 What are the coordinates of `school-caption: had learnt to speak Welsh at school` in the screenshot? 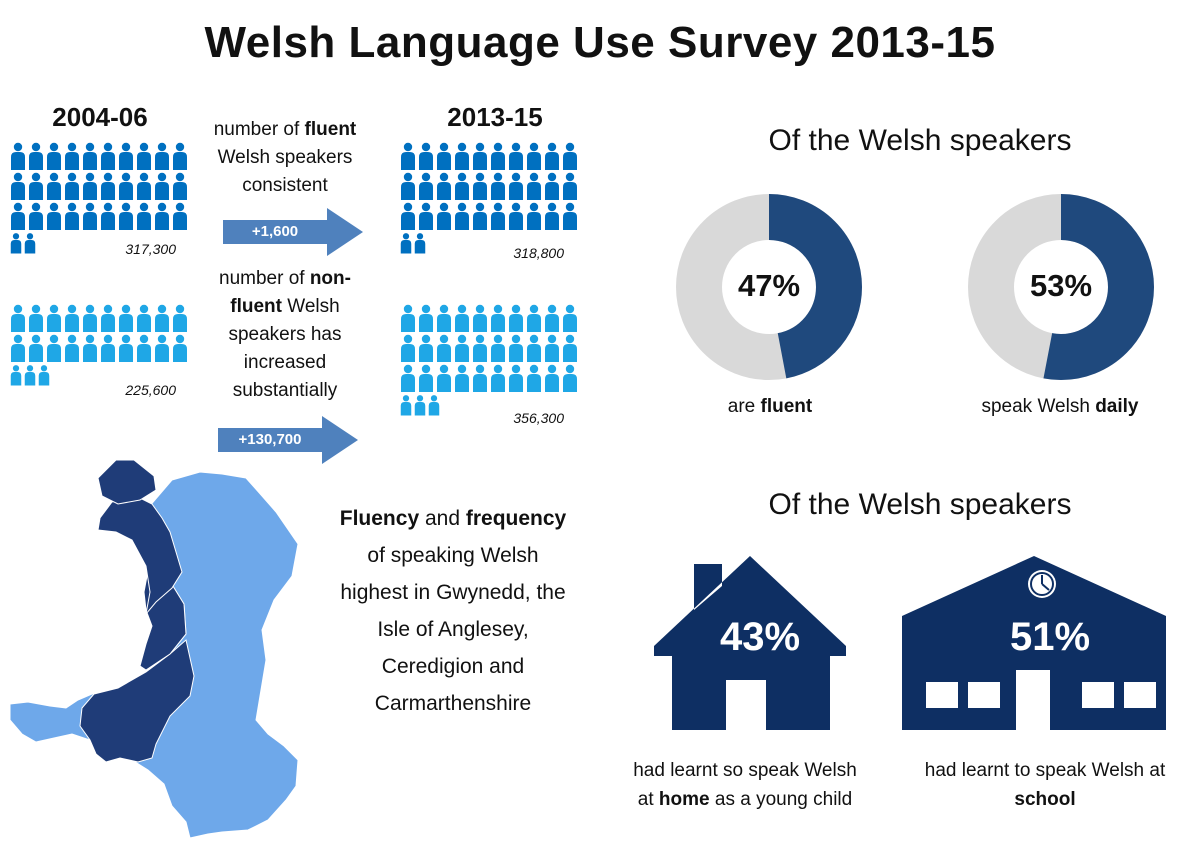 It's located at (1045, 785).